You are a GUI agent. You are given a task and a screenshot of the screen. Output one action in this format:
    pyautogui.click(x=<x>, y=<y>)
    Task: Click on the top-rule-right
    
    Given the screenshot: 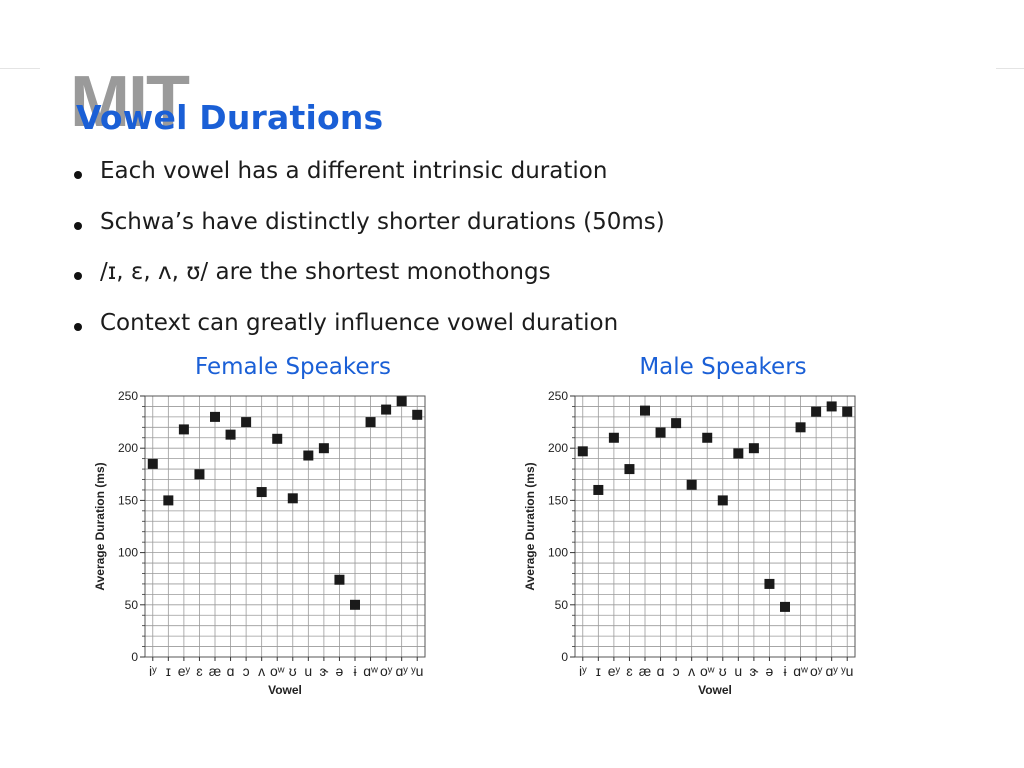 What is the action you would take?
    pyautogui.click(x=1010, y=68)
    